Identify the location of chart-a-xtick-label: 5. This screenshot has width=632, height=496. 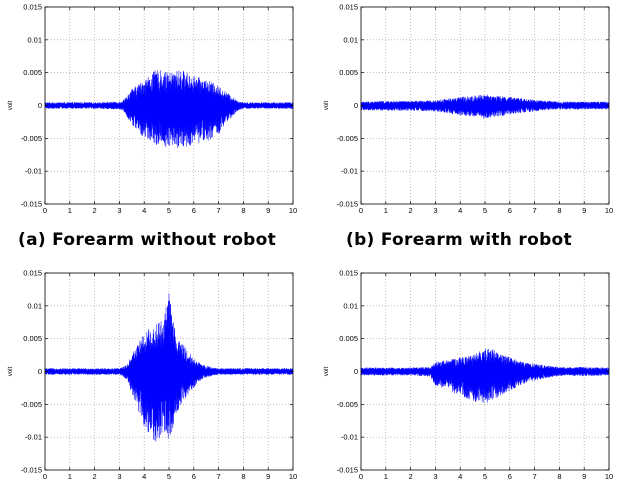
(169, 210).